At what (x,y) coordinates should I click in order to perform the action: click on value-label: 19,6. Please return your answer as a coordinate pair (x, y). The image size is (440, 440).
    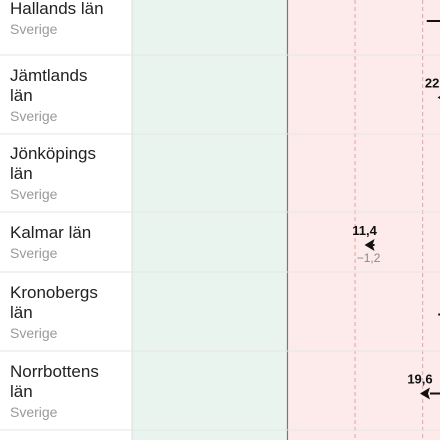
    Looking at the image, I should click on (419, 379).